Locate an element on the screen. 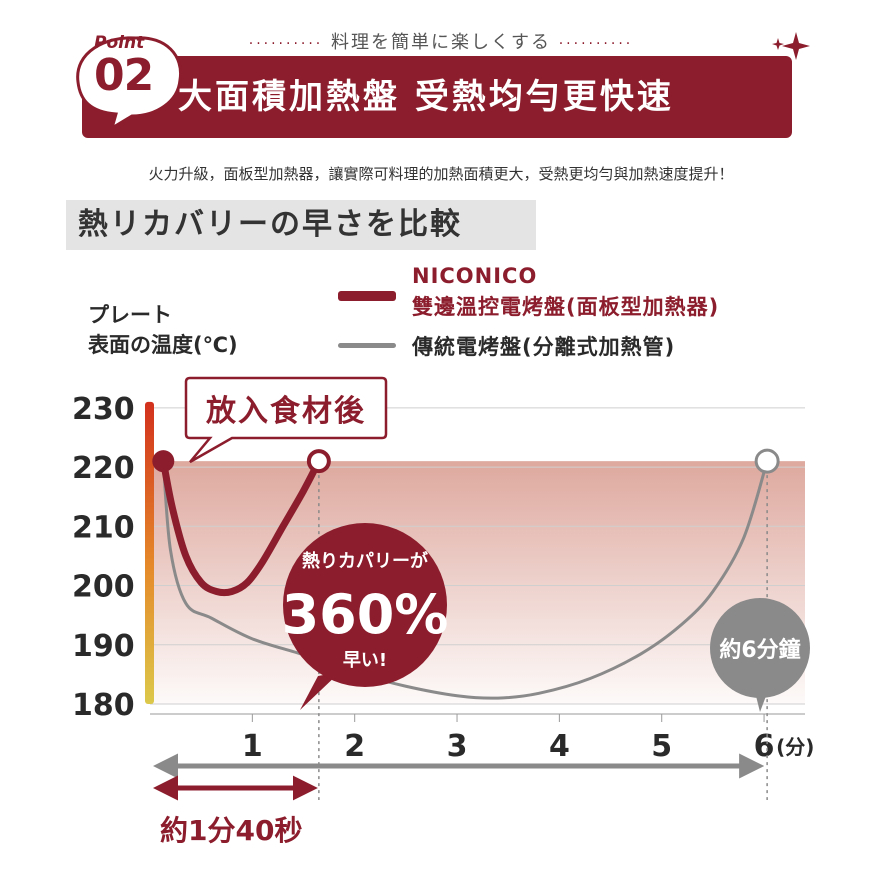 Image resolution: width=882 pixels, height=882 pixels. six-min-text: 約6分鐘 is located at coordinates (759, 650).